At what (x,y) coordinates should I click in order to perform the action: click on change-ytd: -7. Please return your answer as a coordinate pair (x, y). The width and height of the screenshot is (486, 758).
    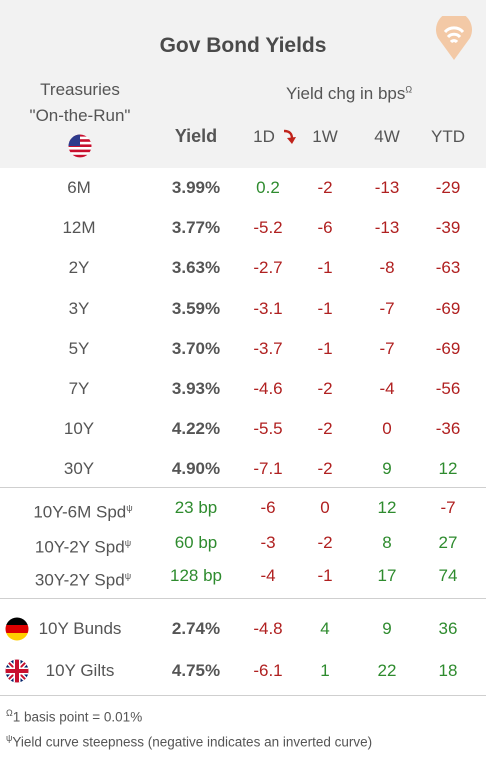
    Looking at the image, I should click on (448, 507).